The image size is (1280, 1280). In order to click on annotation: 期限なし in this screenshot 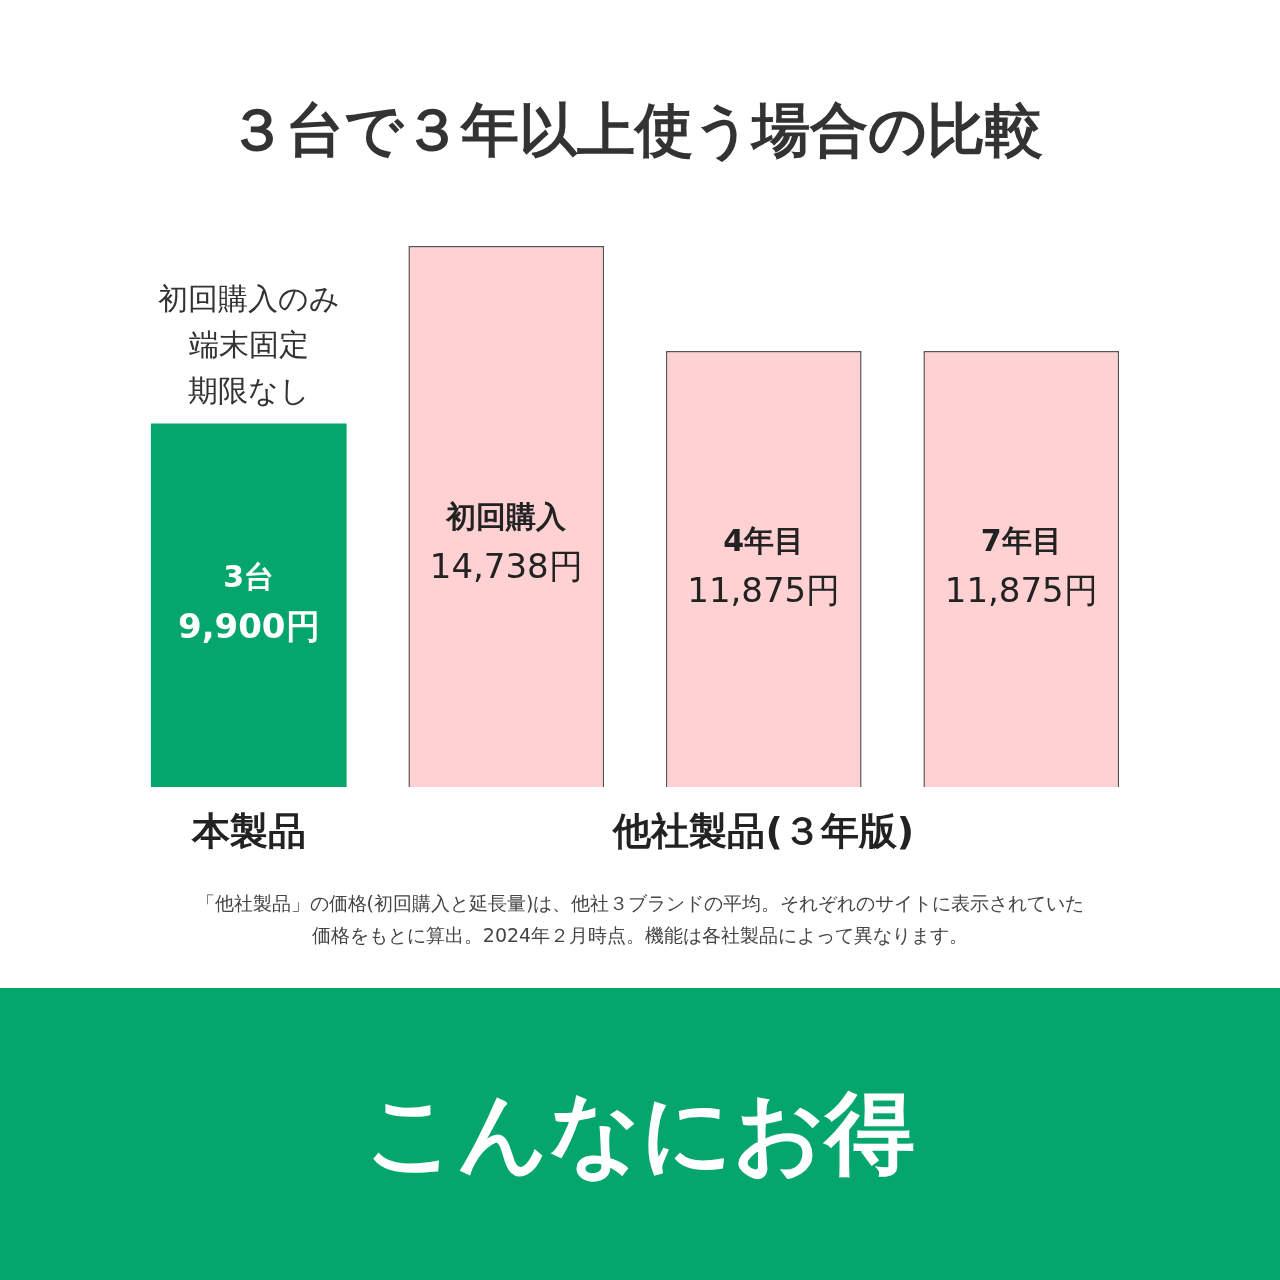, I will do `click(248, 391)`.